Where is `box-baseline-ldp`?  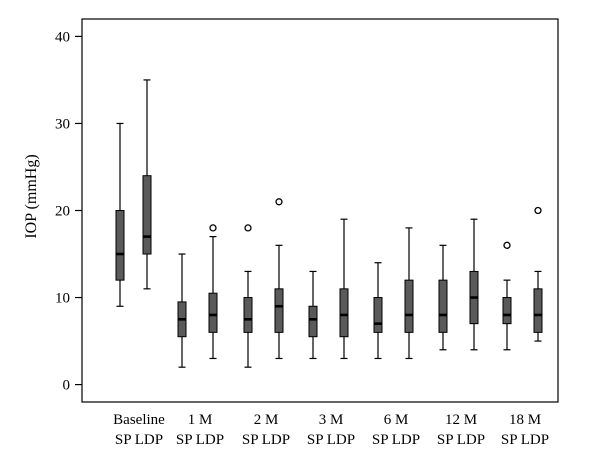 box-baseline-ldp is located at coordinates (147, 184).